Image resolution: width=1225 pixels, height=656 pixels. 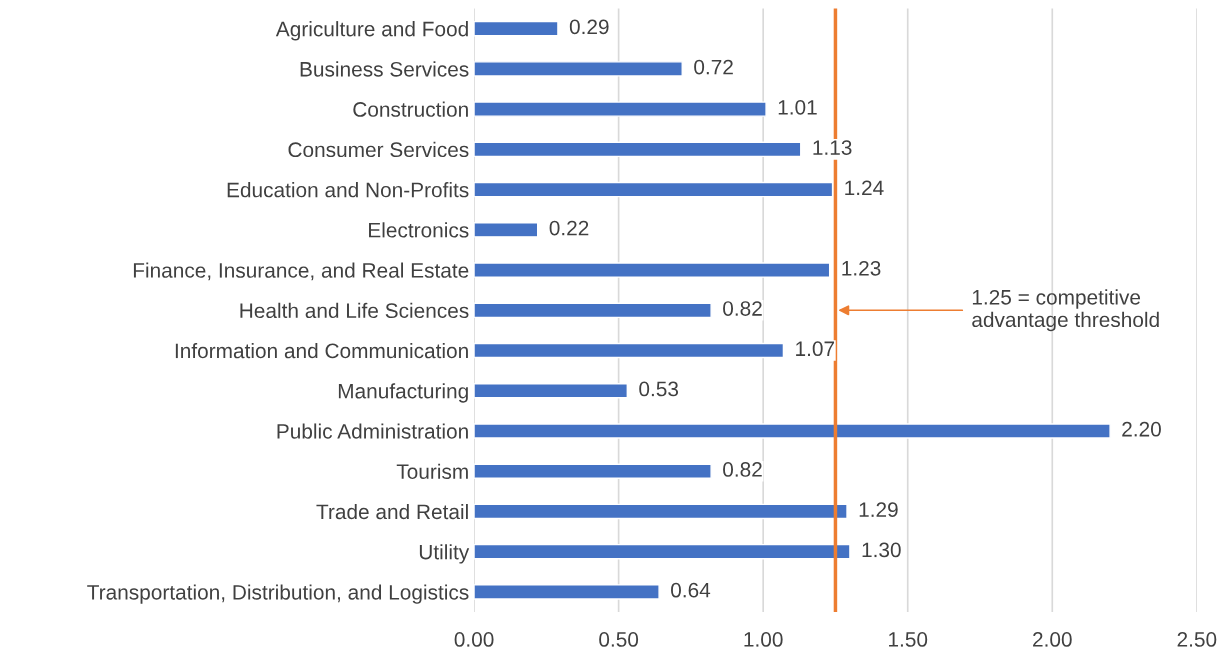 I want to click on data-label: 1.23, so click(x=861, y=268).